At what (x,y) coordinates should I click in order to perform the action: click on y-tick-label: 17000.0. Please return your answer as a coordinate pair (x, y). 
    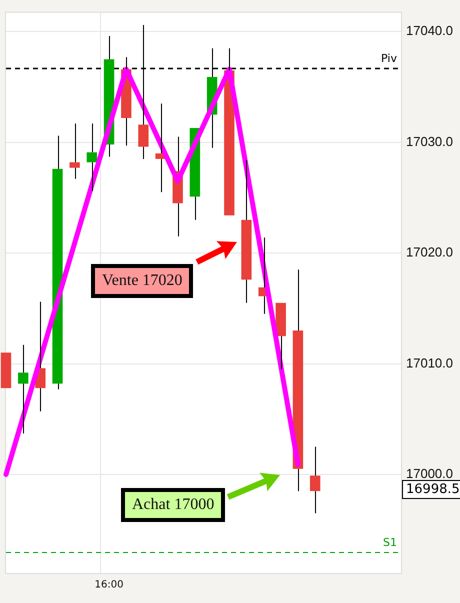
    Looking at the image, I should click on (429, 474).